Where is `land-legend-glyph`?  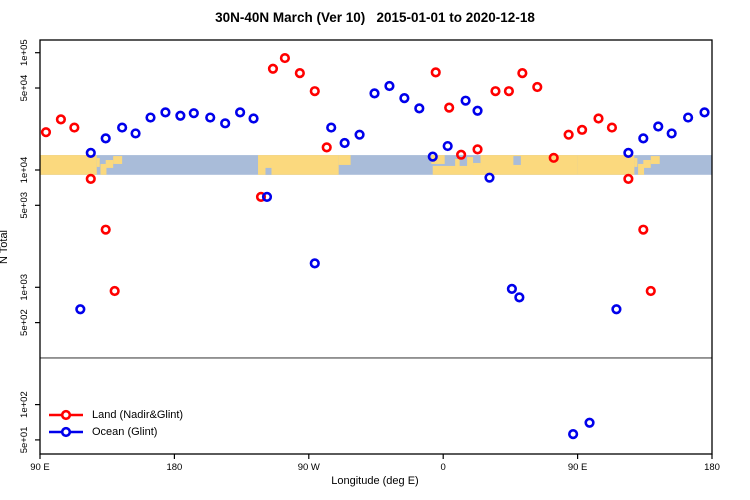
land-legend-glyph is located at coordinates (66, 414).